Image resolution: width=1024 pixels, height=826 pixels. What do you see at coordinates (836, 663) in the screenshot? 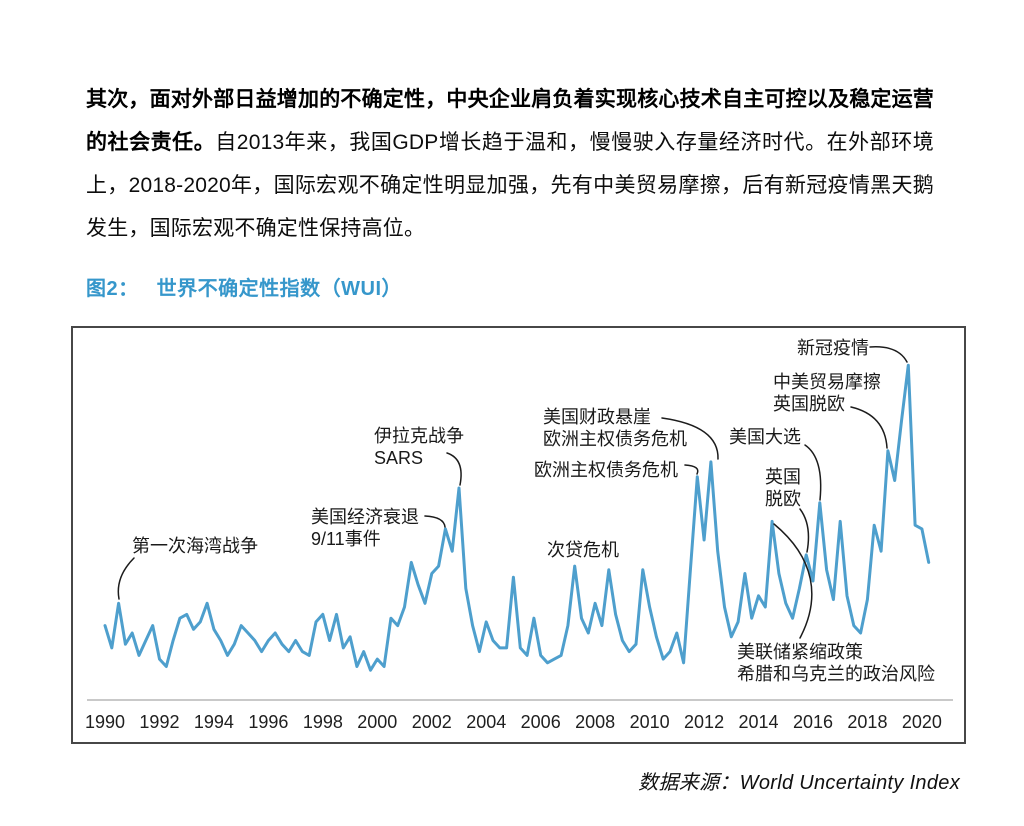
I see `annotation-fed-greece: 美联储紧缩政策 希腊和乌克兰的政治风险` at bounding box center [836, 663].